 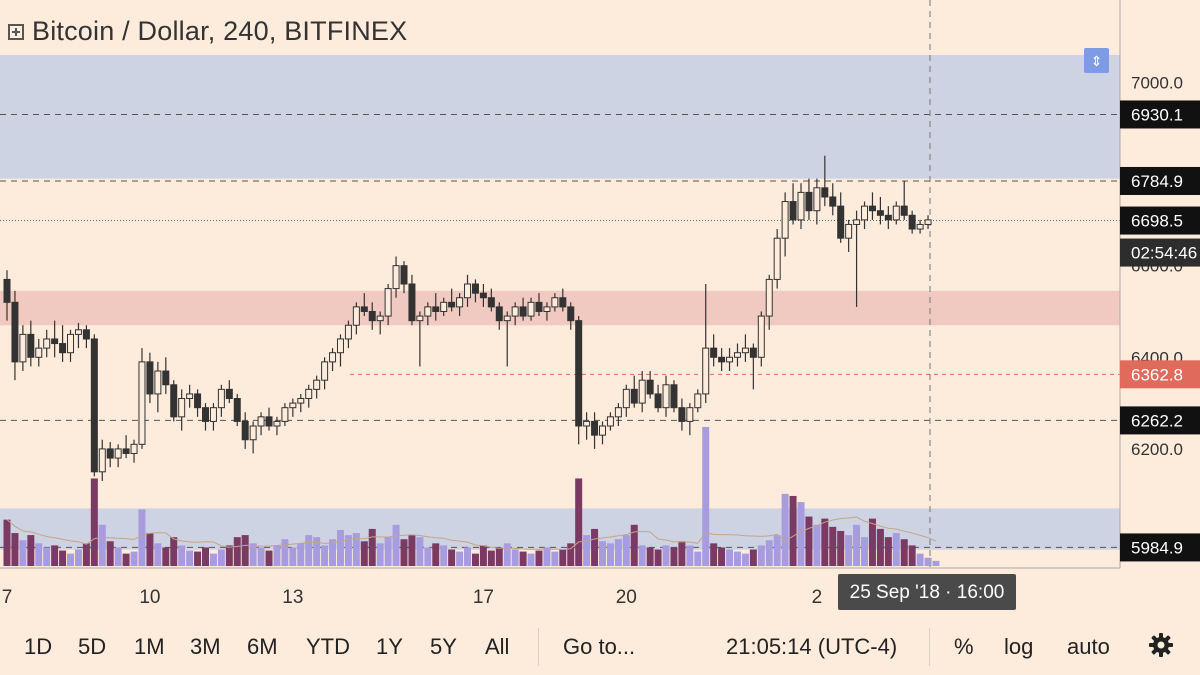 What do you see at coordinates (1157, 82) in the screenshot?
I see `y-tick-label: 7000.0` at bounding box center [1157, 82].